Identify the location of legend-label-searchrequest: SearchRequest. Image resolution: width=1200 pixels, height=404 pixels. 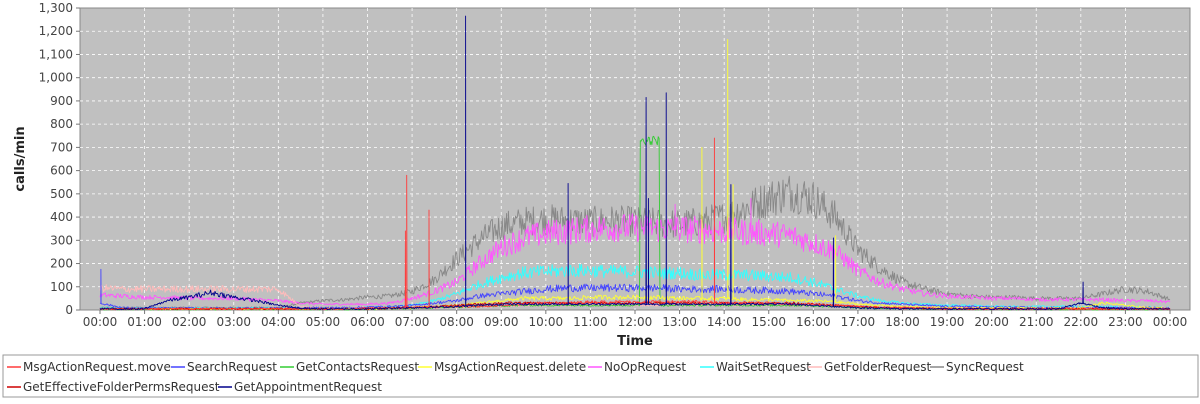
(232, 367).